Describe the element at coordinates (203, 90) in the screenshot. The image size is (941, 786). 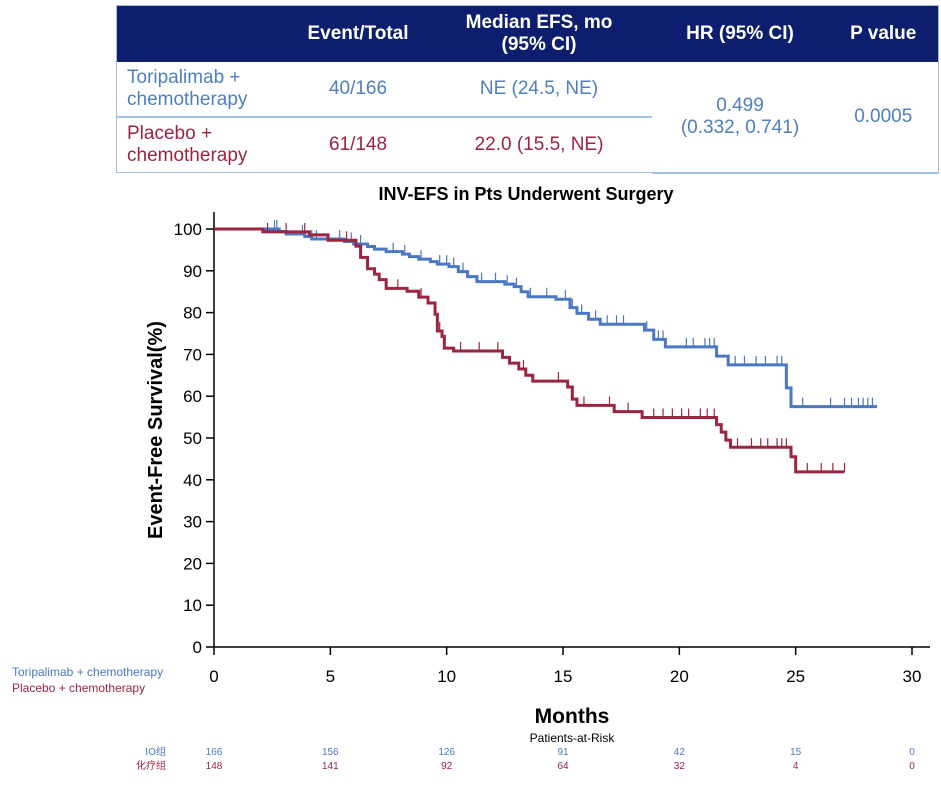
I see `arm-label: Toripalimab + chemotherapy` at that location.